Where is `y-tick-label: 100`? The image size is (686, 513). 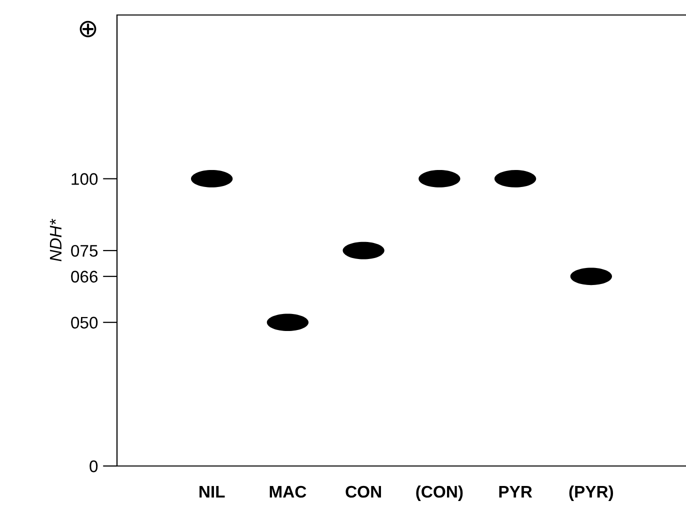 y-tick-label: 100 is located at coordinates (85, 179).